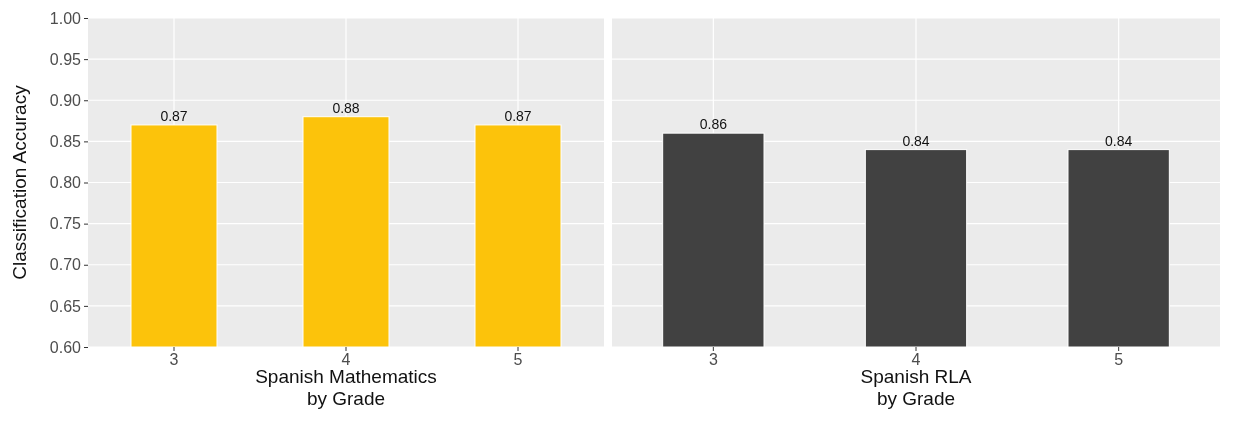 The image size is (1233, 431). What do you see at coordinates (19, 182) in the screenshot?
I see `y-axis-title: Classification Accuracy` at bounding box center [19, 182].